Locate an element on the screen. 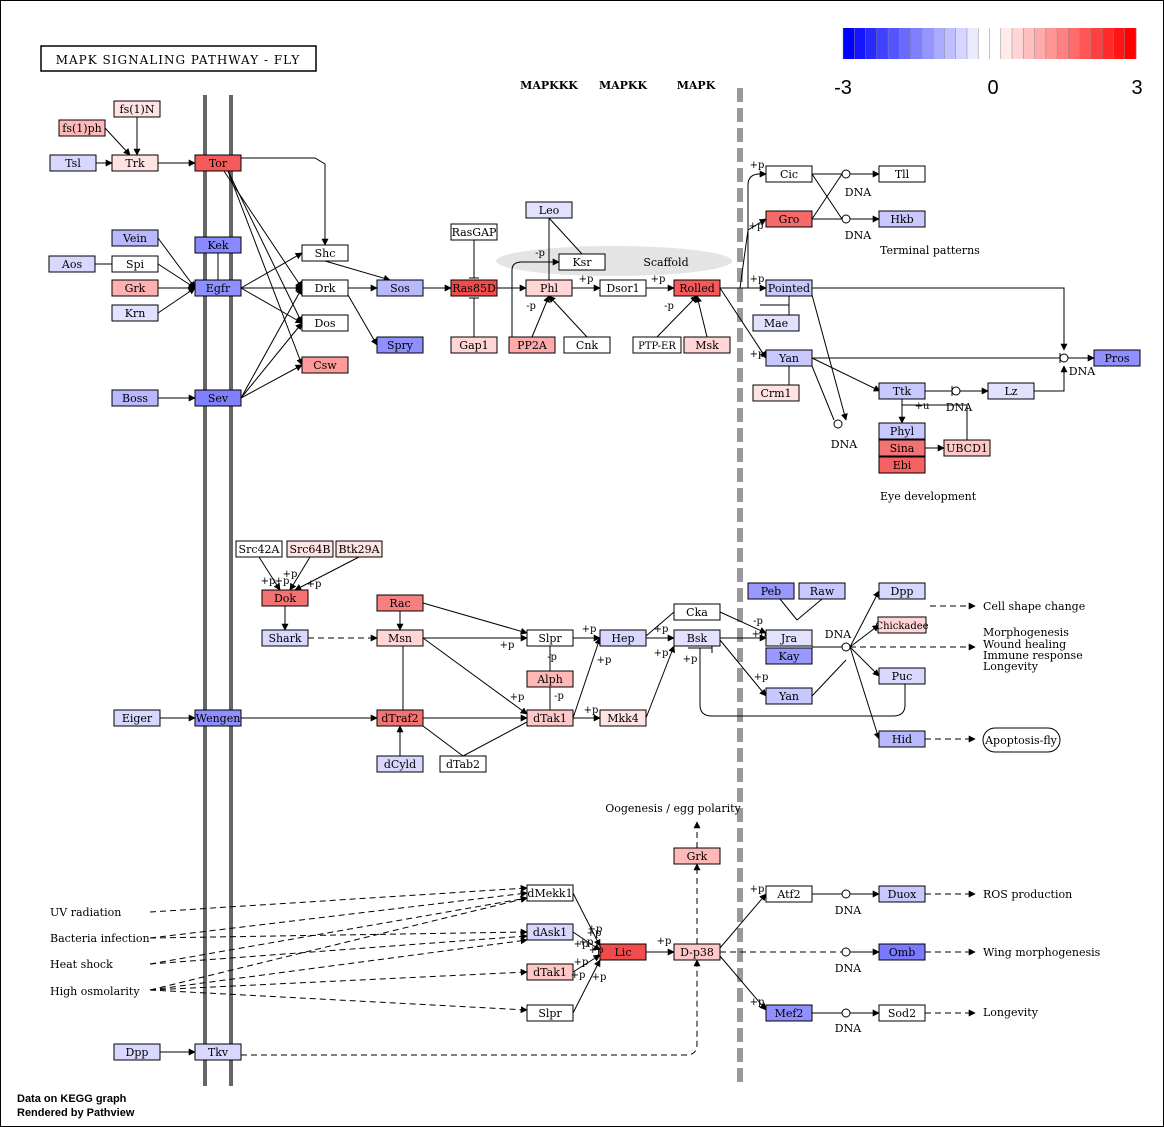  gene-node-slpr1: Slpr is located at coordinates (550, 638).